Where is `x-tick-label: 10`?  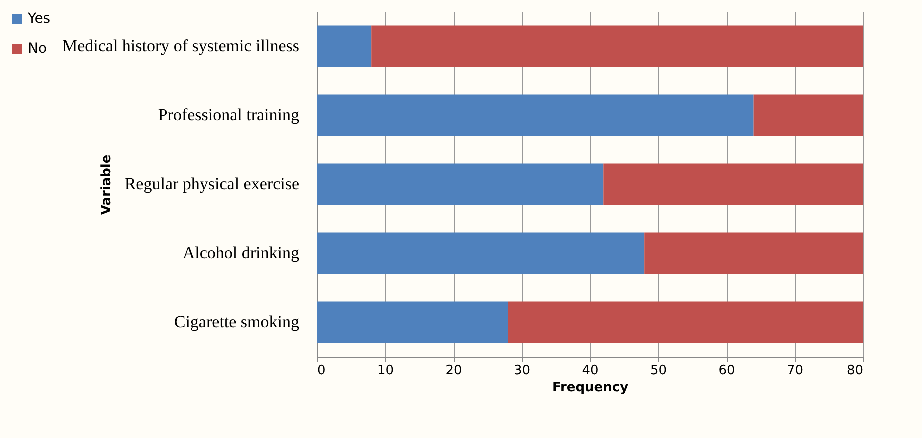 x-tick-label: 10 is located at coordinates (385, 371).